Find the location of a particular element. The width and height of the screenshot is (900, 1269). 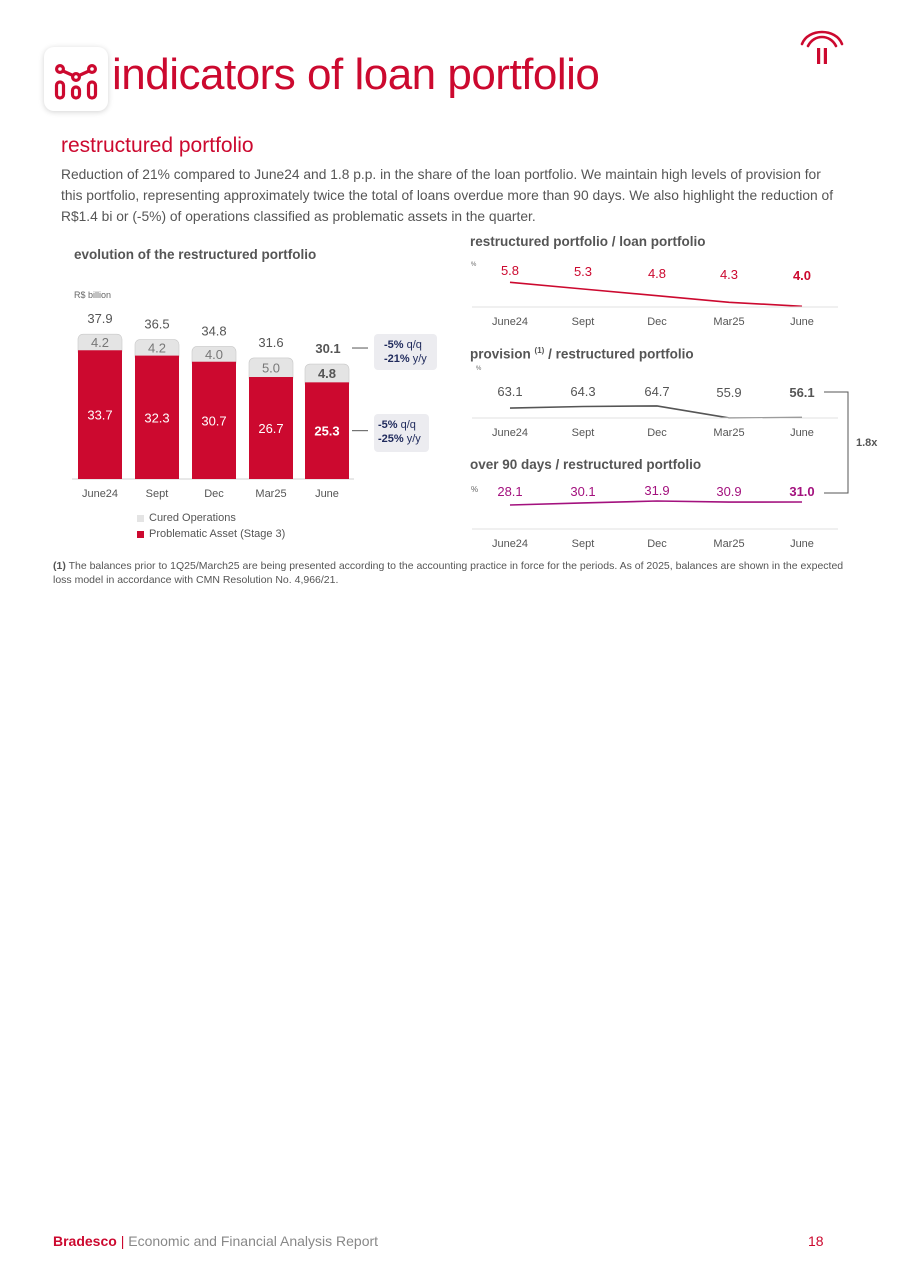

bar-tick-label: Sept is located at coordinates (157, 494).